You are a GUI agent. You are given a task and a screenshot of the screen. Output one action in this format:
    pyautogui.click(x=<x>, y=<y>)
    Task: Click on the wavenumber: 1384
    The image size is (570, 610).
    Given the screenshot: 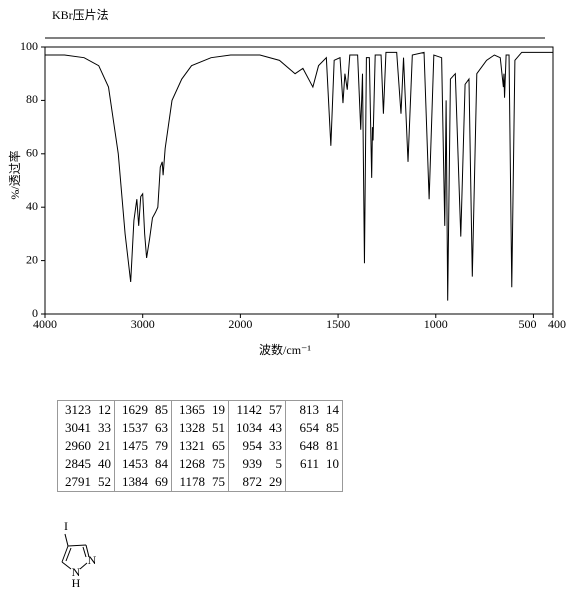 What is the action you would take?
    pyautogui.click(x=135, y=481)
    